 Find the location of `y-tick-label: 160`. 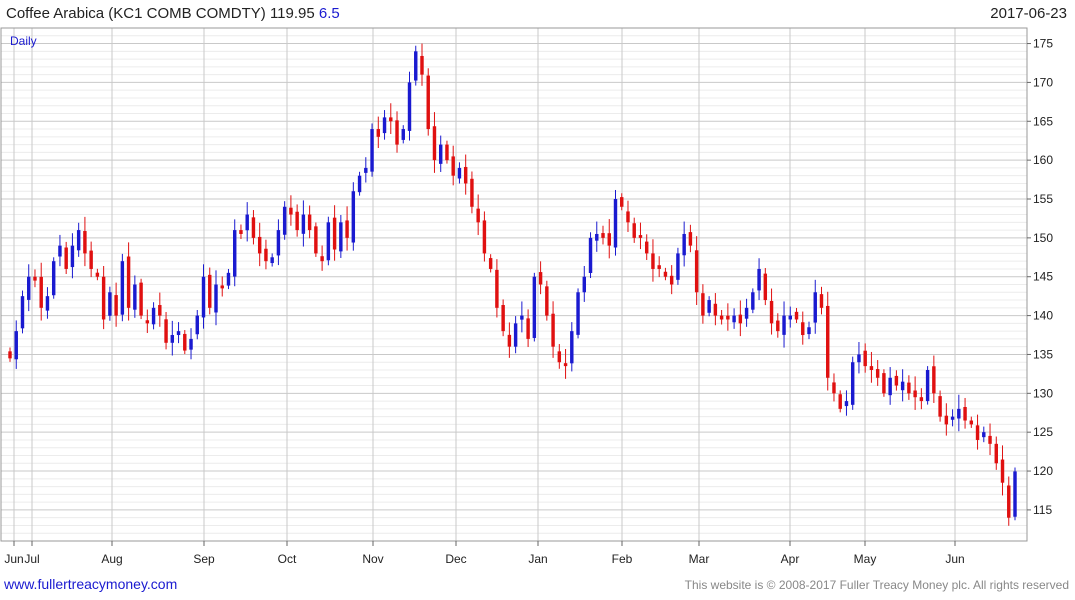

y-tick-label: 160 is located at coordinates (1043, 160).